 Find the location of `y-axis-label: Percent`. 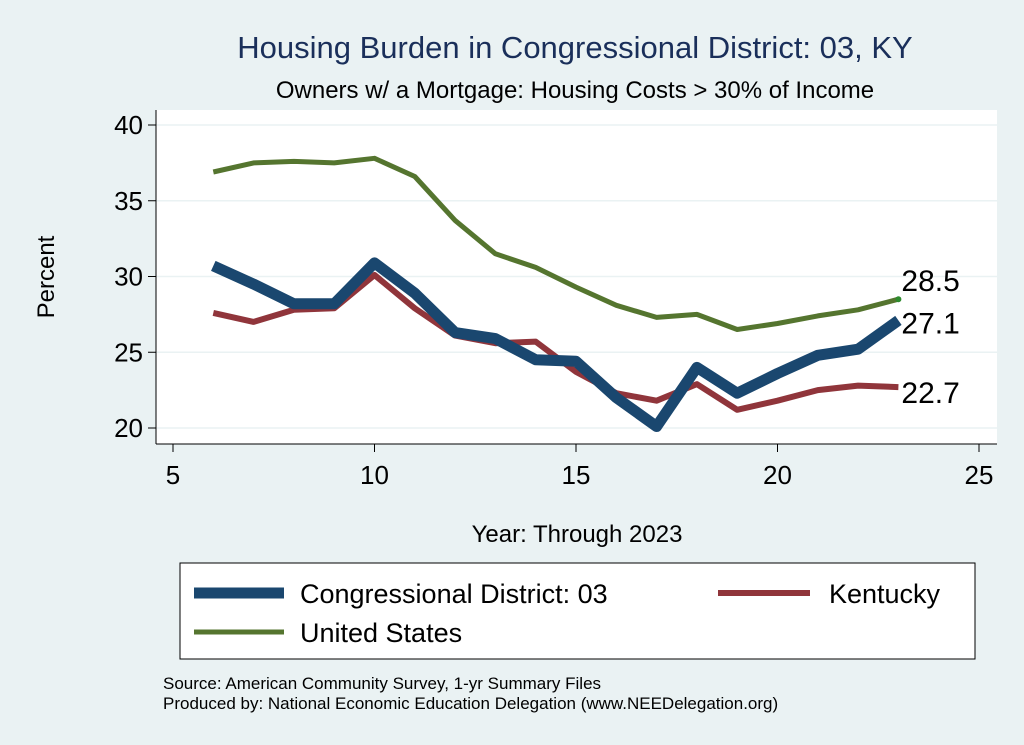

y-axis-label: Percent is located at coordinates (46, 276).